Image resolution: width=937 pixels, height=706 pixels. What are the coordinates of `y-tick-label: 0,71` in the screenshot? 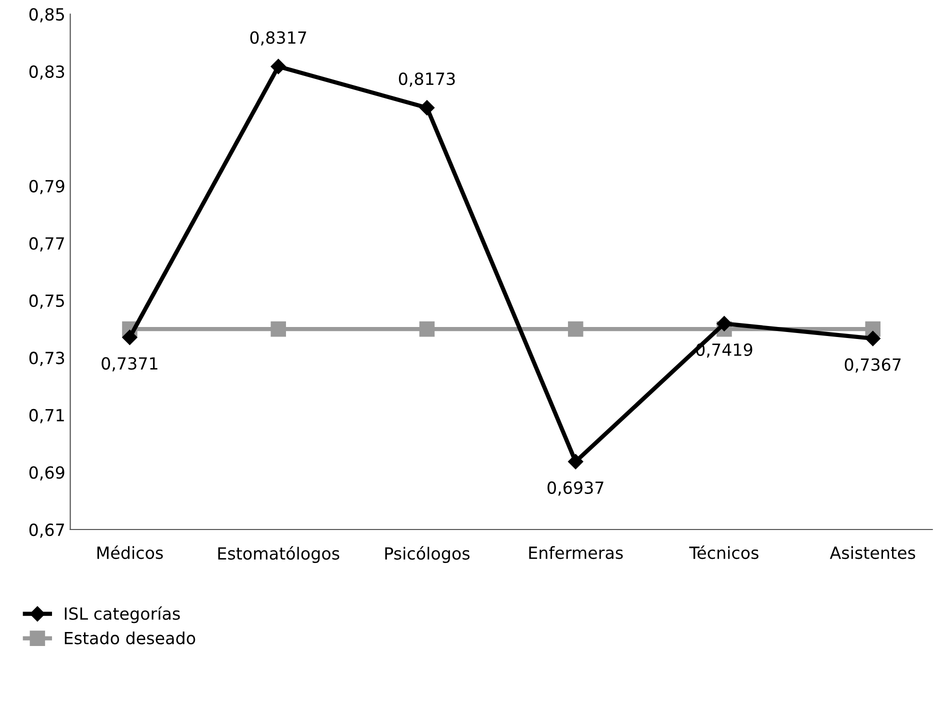 It's located at (46, 416).